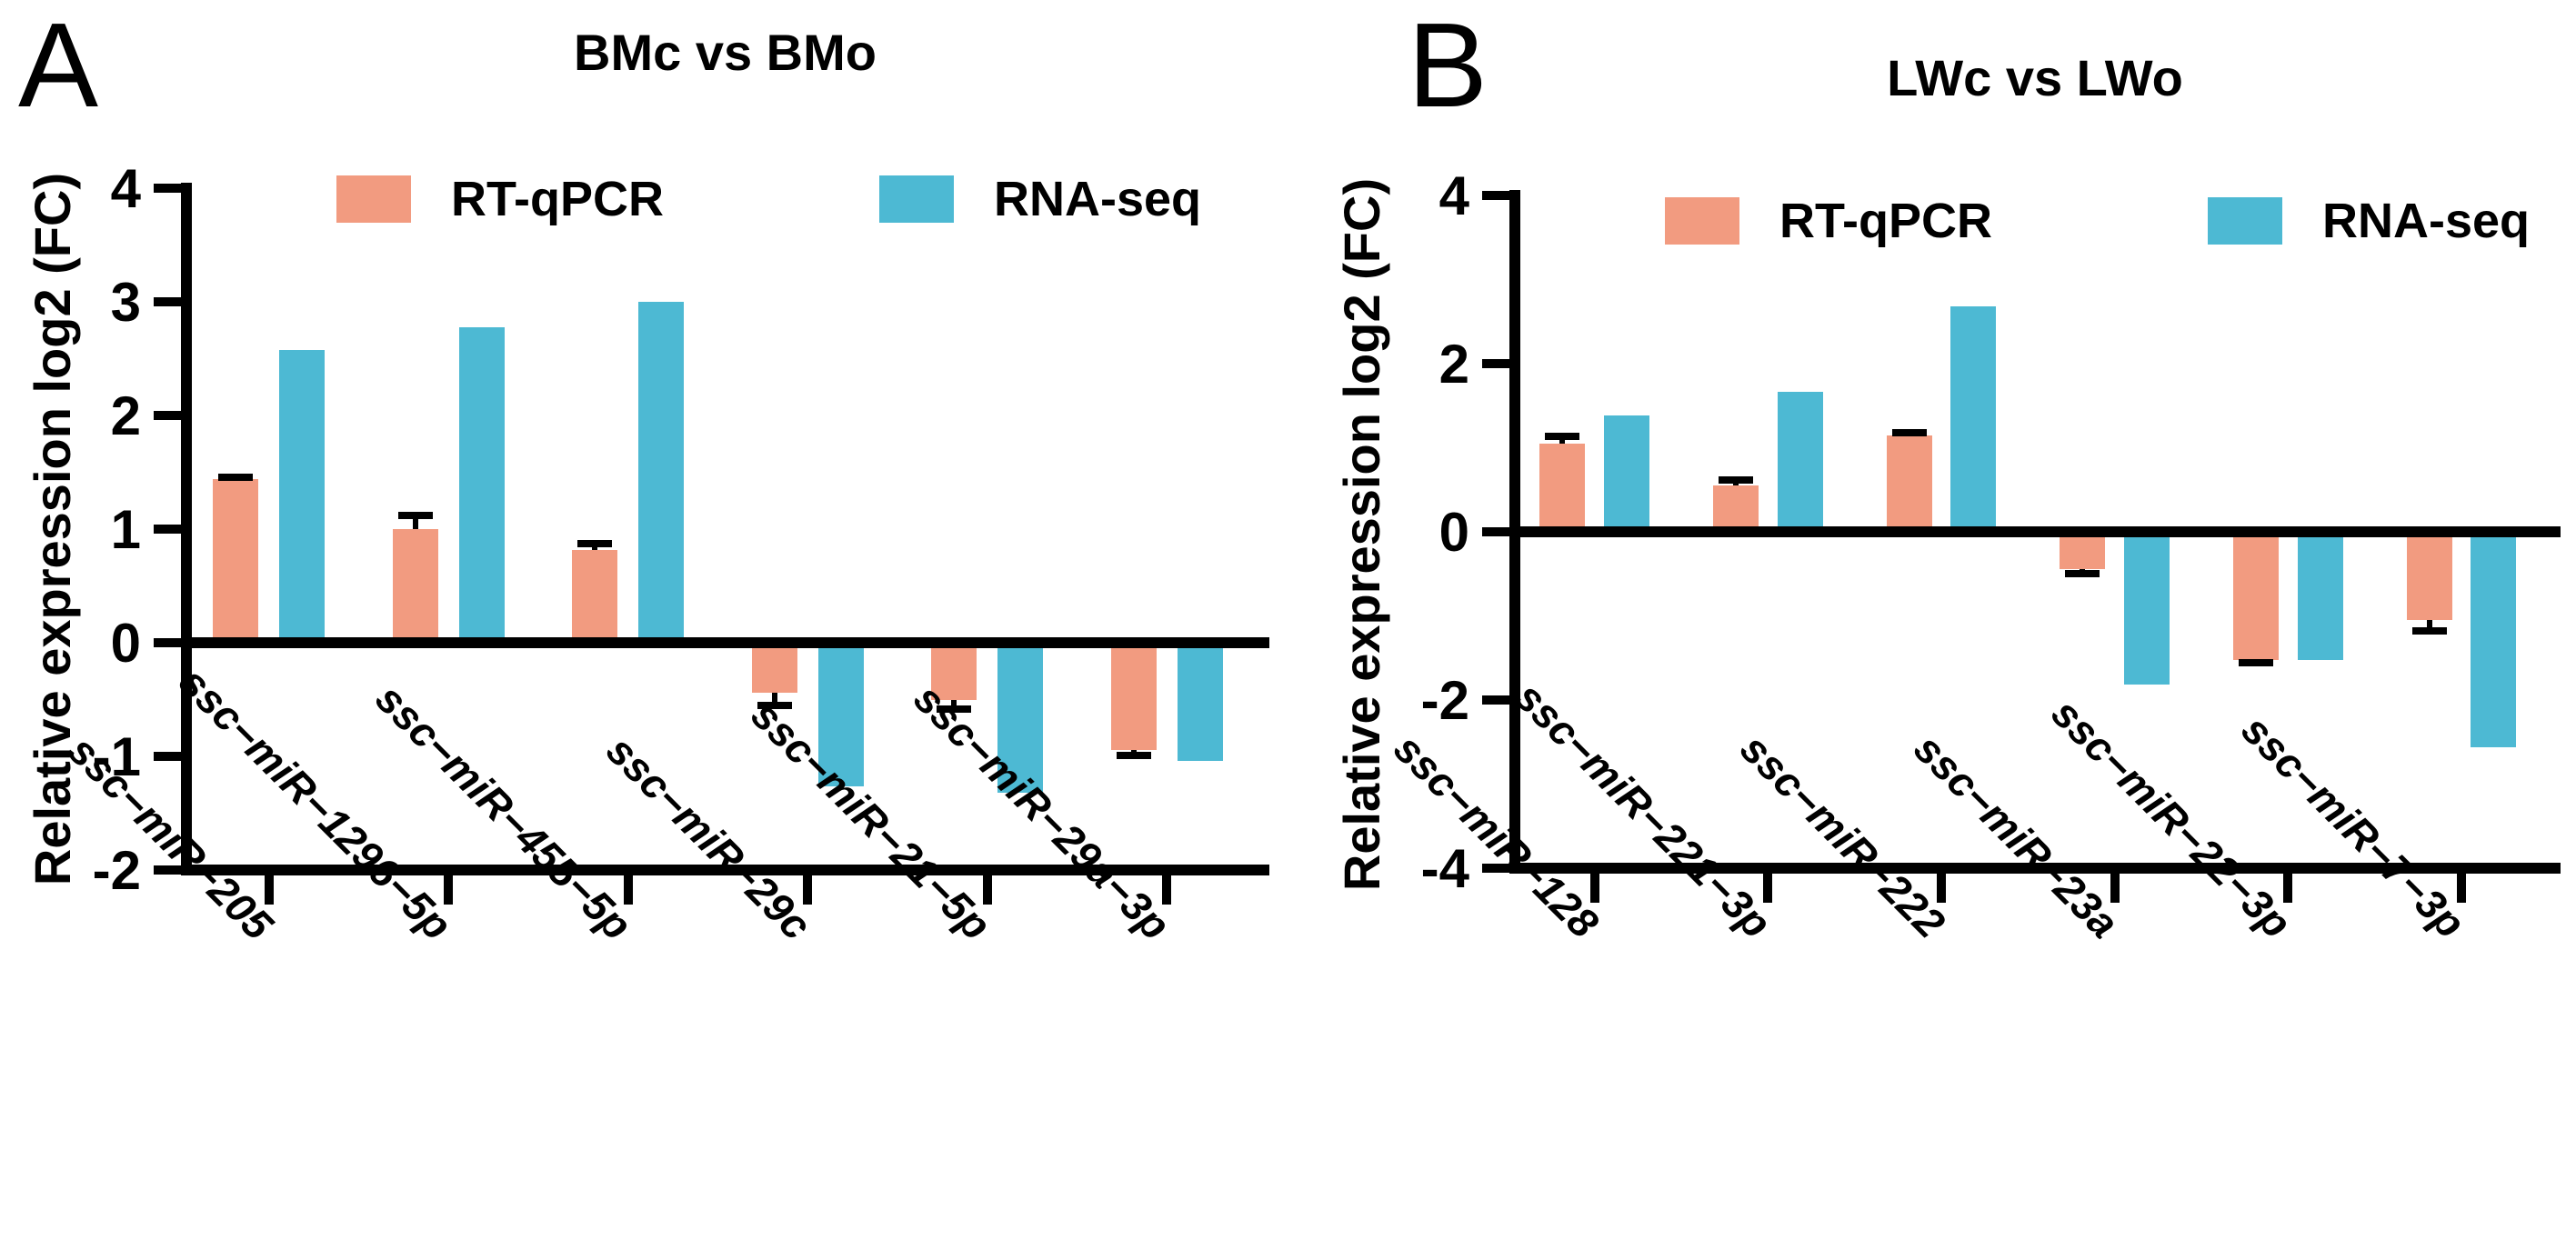 The width and height of the screenshot is (2576, 1250). Describe the element at coordinates (2035, 221) in the screenshot. I see `legend-b: RT-qPCR RNA-seq` at that location.